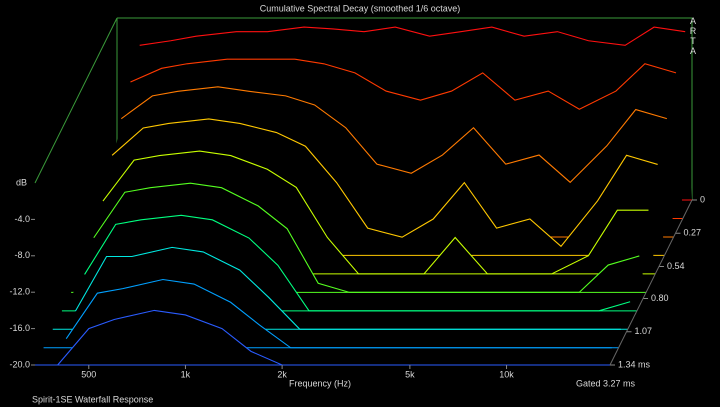  Describe the element at coordinates (410, 374) in the screenshot. I see `x-tick-label: 5k` at that location.